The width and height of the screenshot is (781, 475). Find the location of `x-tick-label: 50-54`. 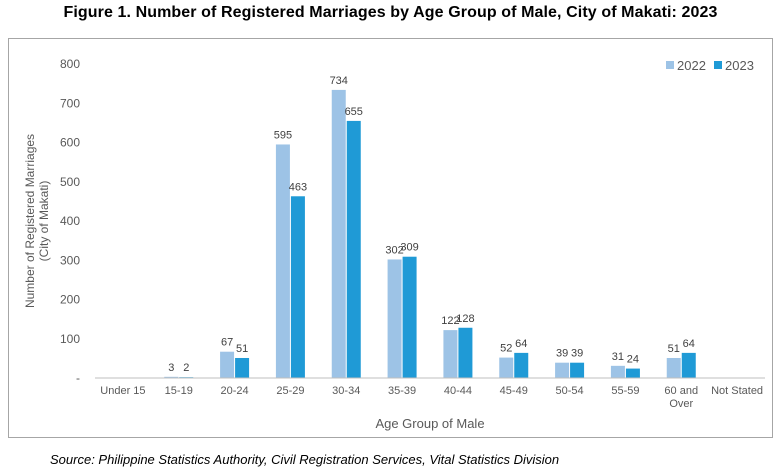

x-tick-label: 50-54 is located at coordinates (570, 391).